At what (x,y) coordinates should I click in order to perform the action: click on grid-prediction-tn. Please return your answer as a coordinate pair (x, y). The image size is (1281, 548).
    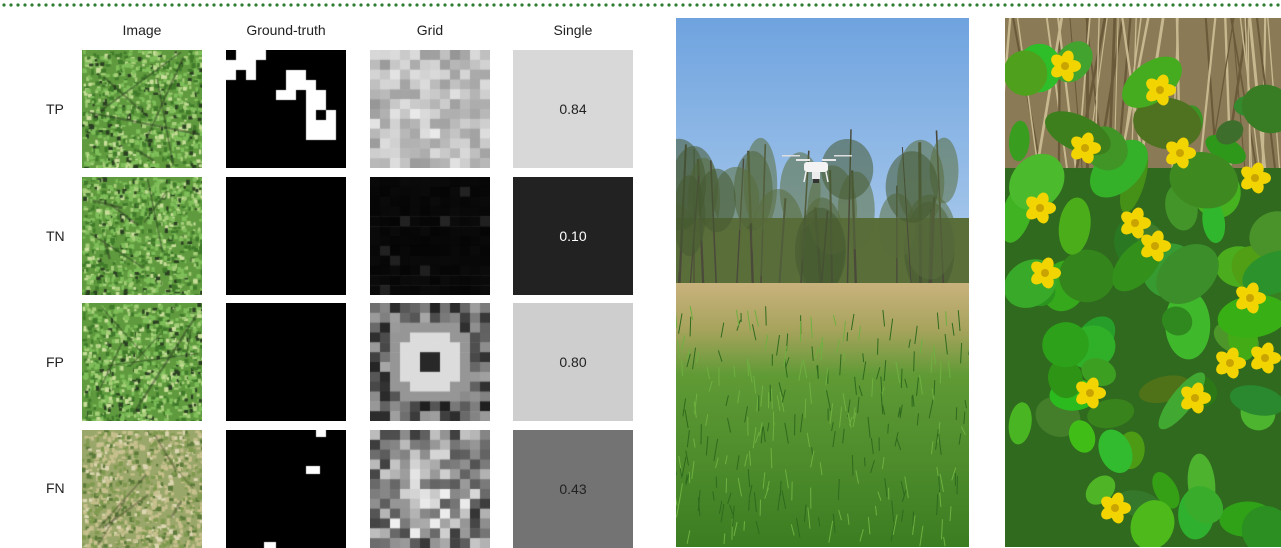
    Looking at the image, I should click on (430, 236).